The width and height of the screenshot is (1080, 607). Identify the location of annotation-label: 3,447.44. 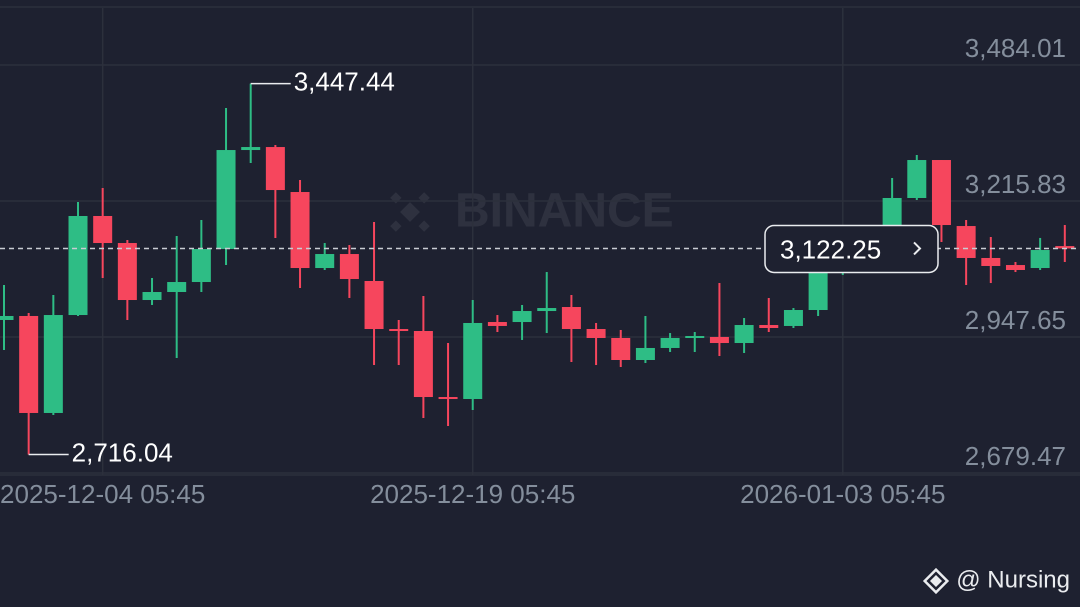
(344, 81).